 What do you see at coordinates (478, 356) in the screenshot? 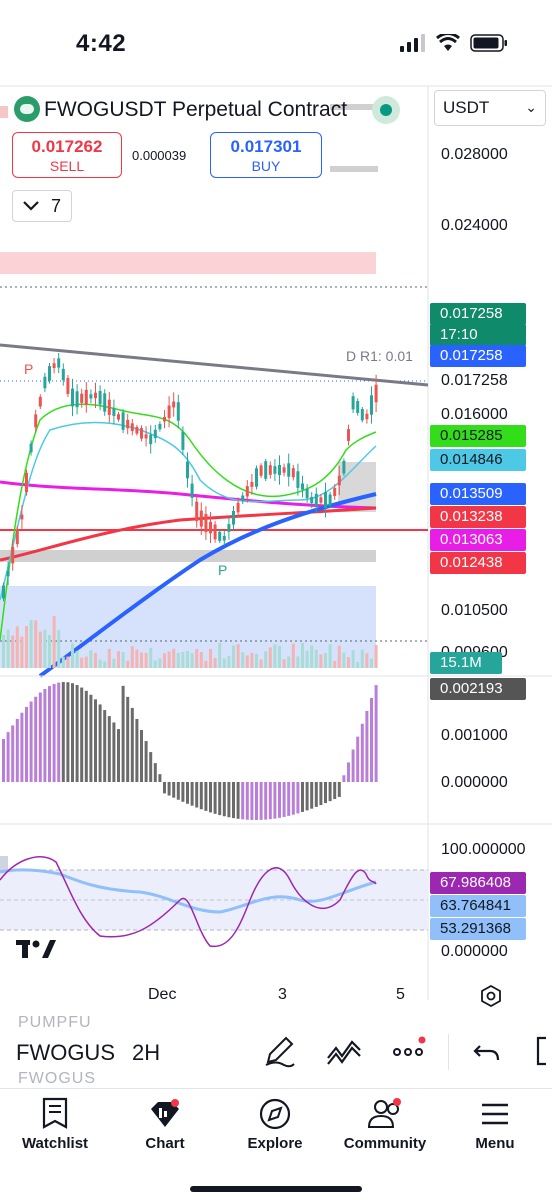
I see `price-tag: 0.017258` at bounding box center [478, 356].